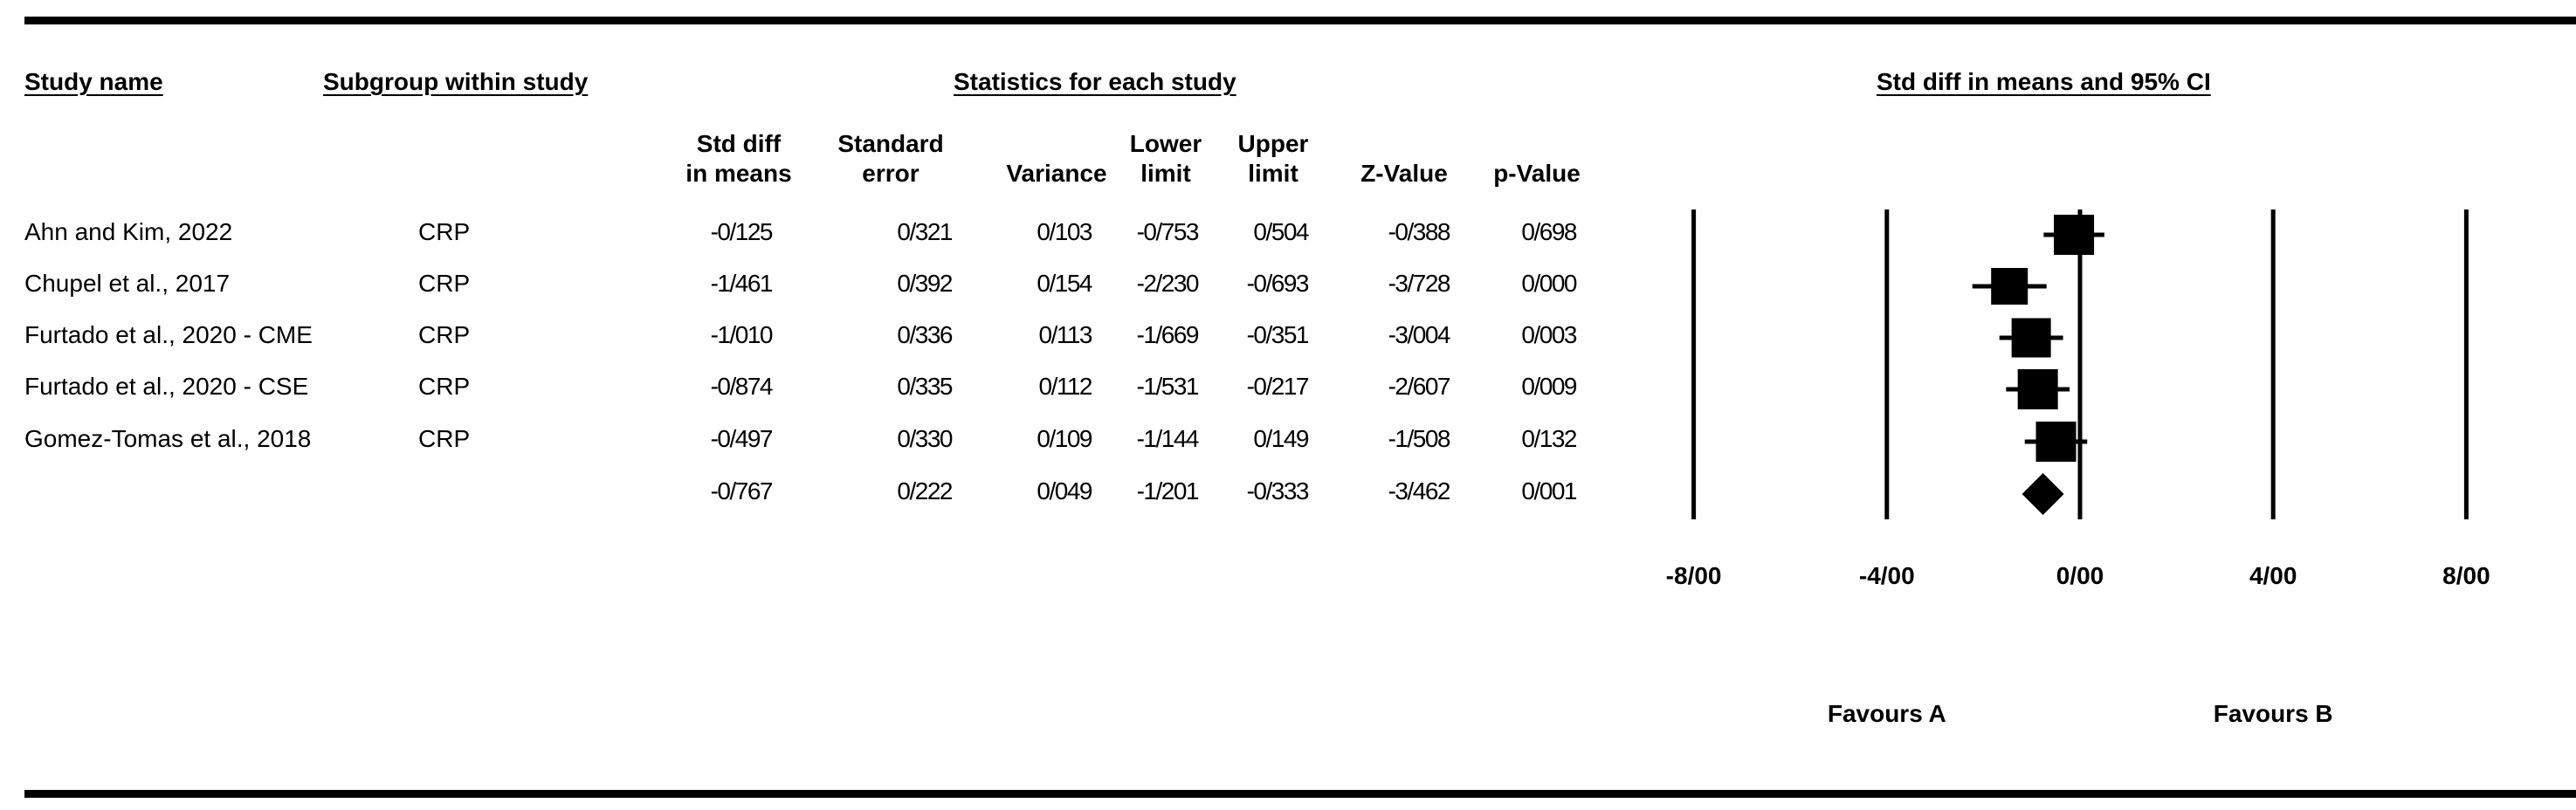  Describe the element at coordinates (1168, 334) in the screenshot. I see `stat-value: -1/669` at that location.